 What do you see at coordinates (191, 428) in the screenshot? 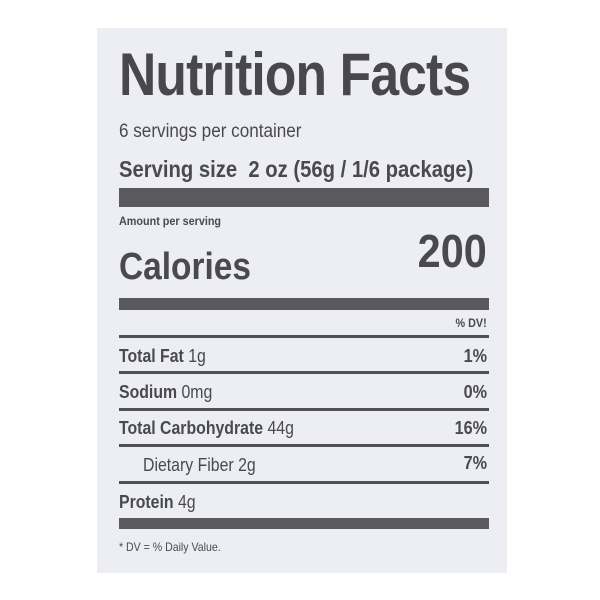
I see `nutrient-name: Total Carbohydrate` at bounding box center [191, 428].